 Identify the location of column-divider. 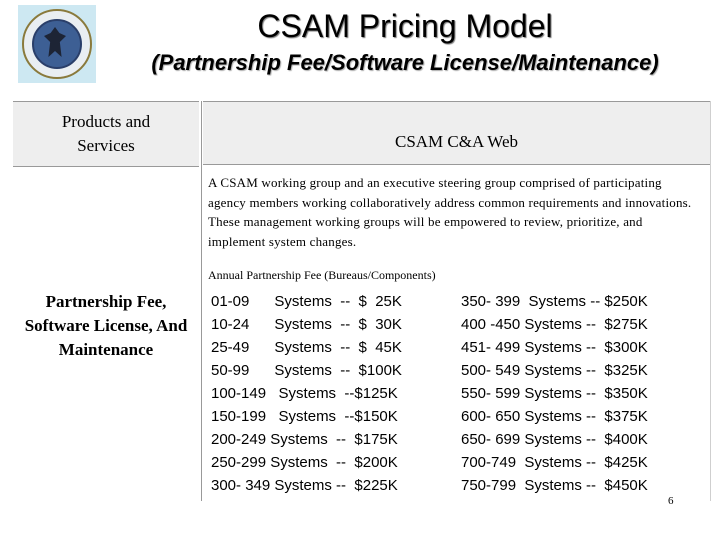
(201, 301).